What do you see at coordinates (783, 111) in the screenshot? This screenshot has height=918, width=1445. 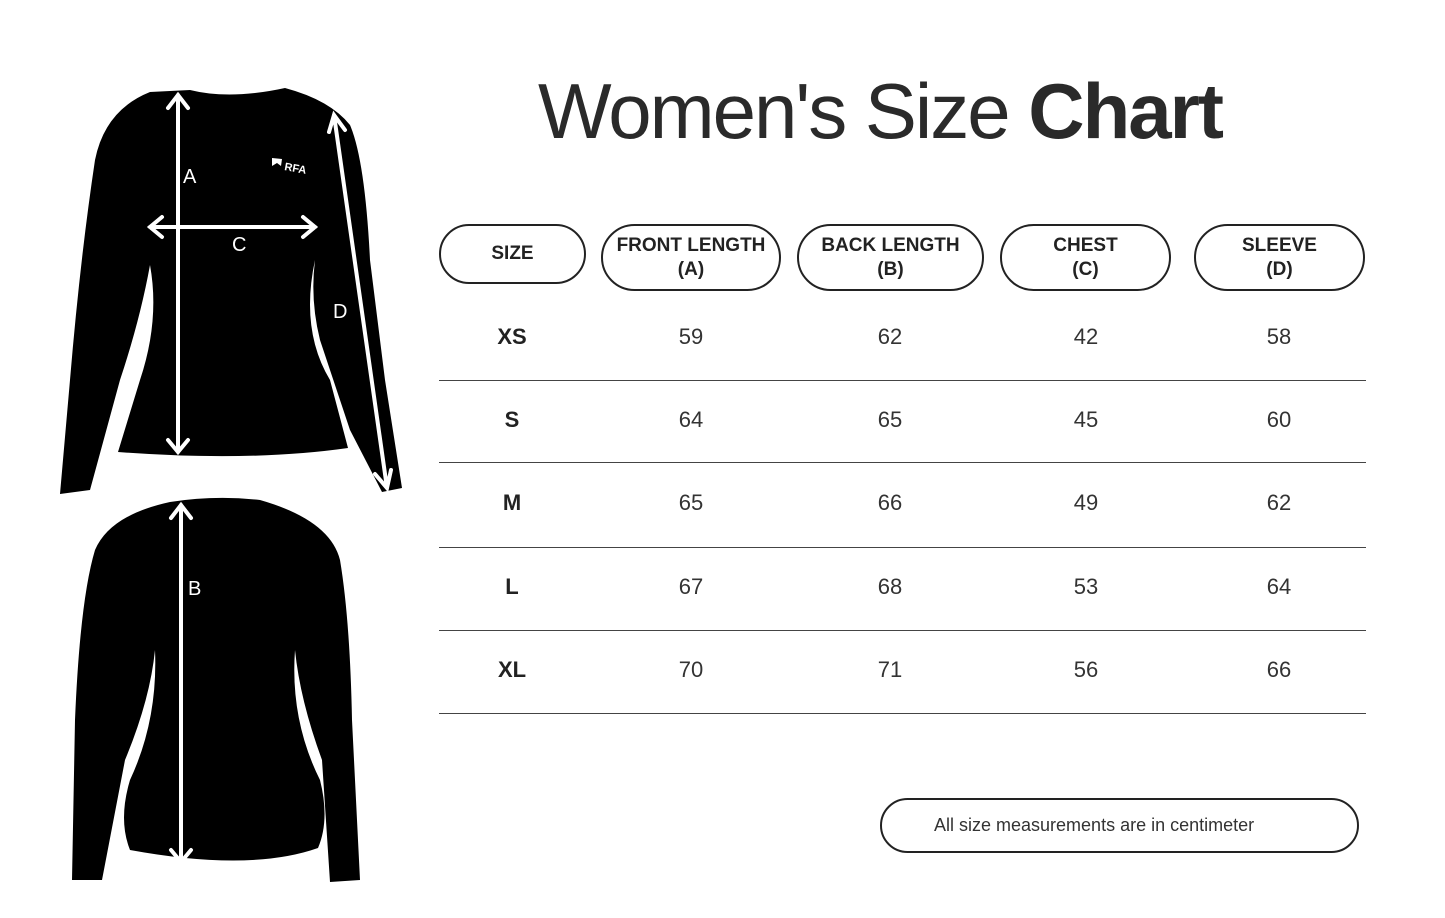 I see `title-regular: Women's Size` at bounding box center [783, 111].